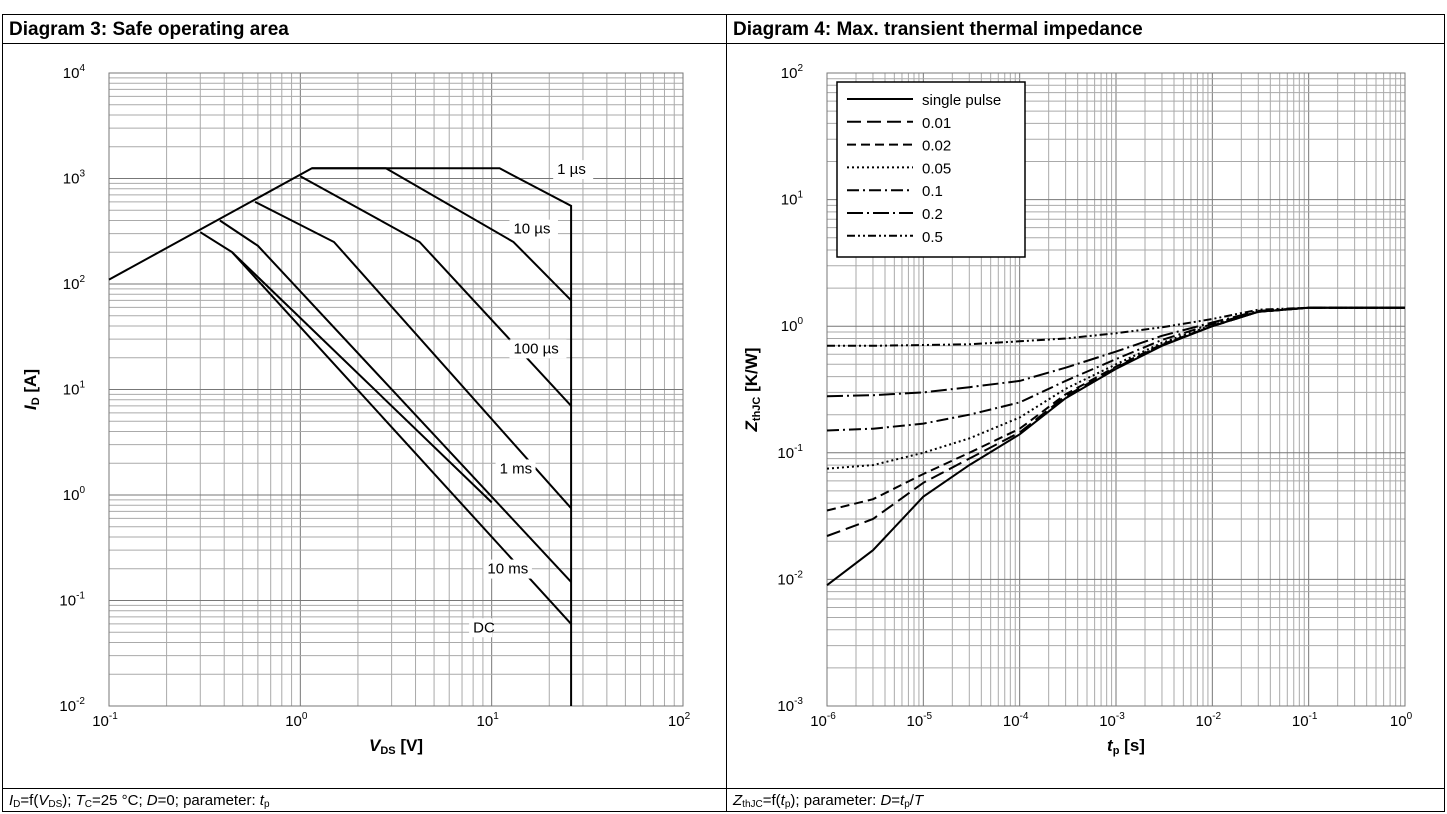 The width and height of the screenshot is (1447, 814). I want to click on y-axis-label: ID [A], so click(31, 389).